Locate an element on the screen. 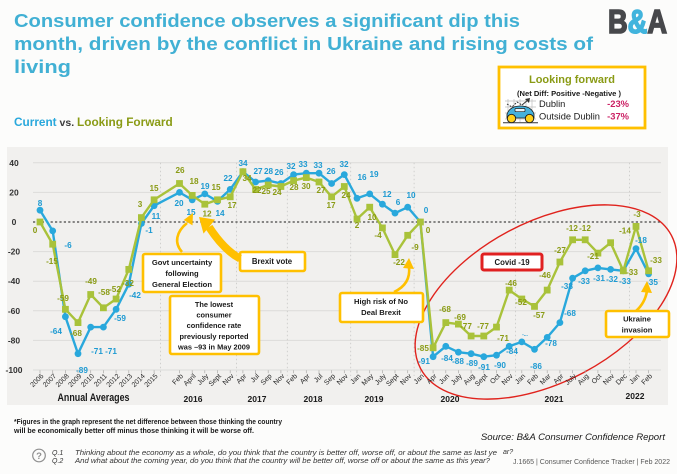 The width and height of the screenshot is (677, 474). svg-text: -9 is located at coordinates (415, 247).